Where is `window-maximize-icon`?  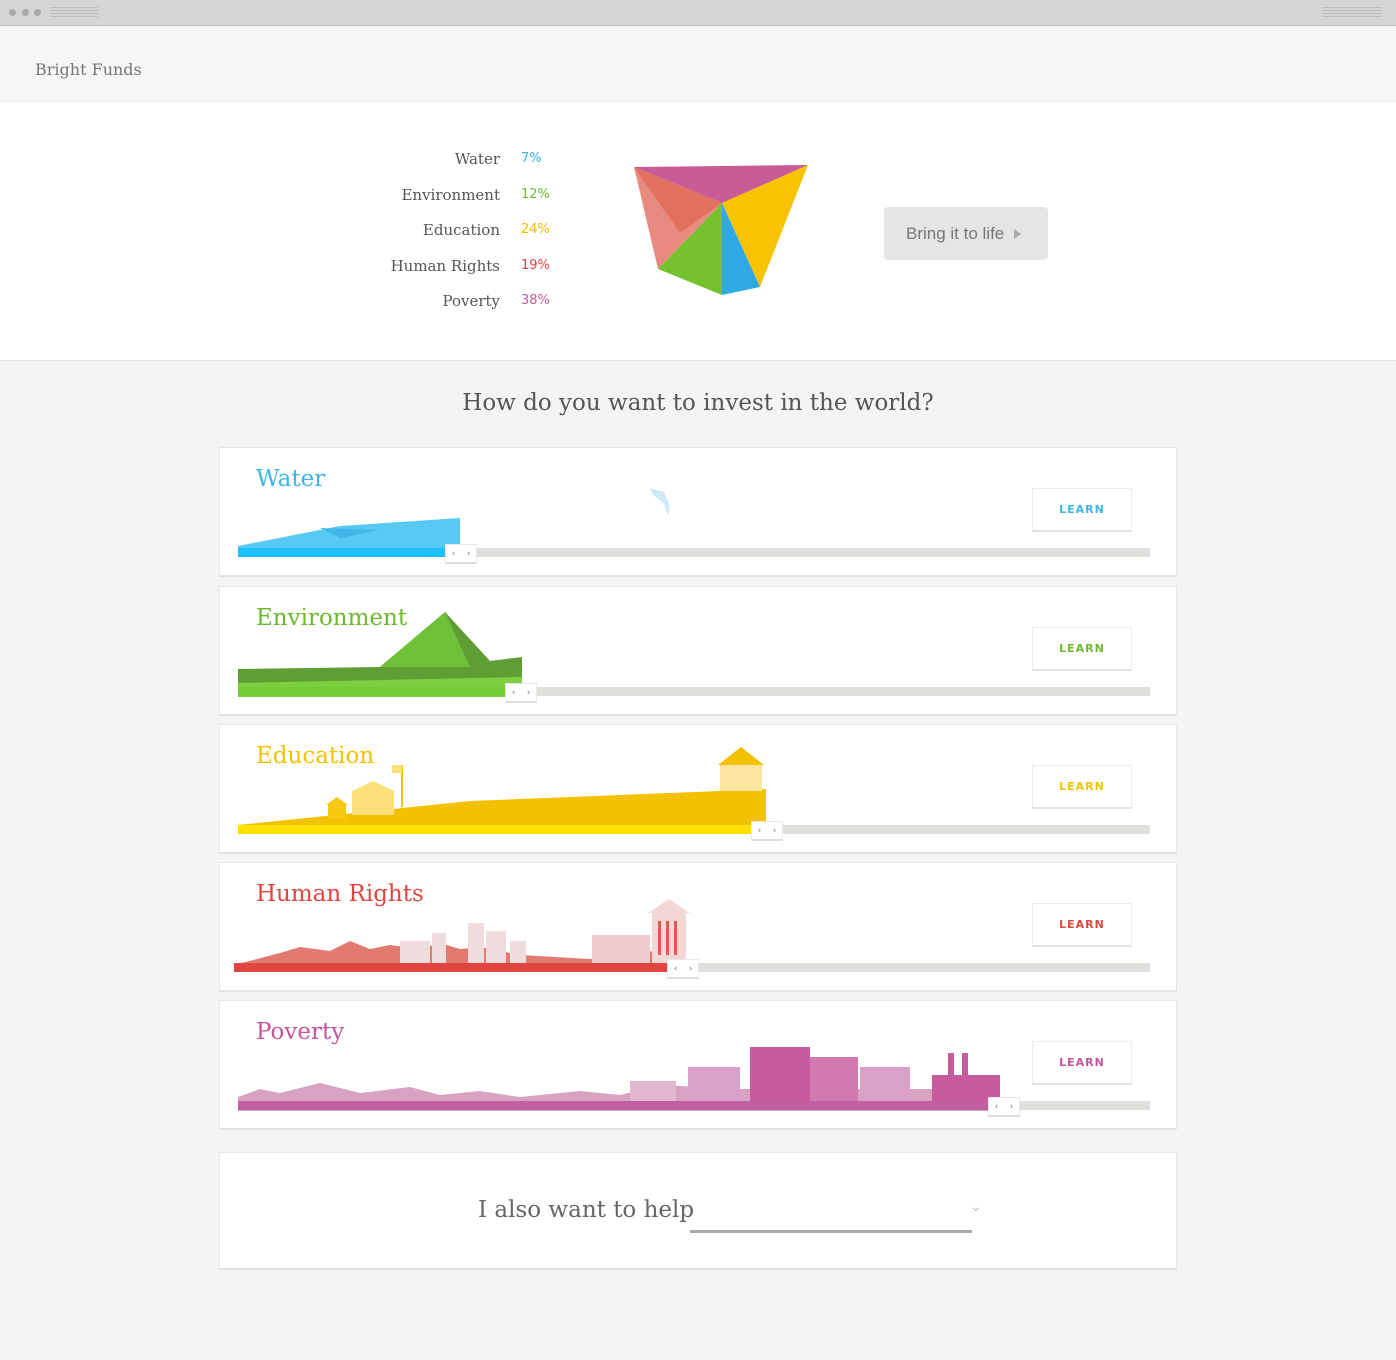
window-maximize-icon is located at coordinates (37, 12).